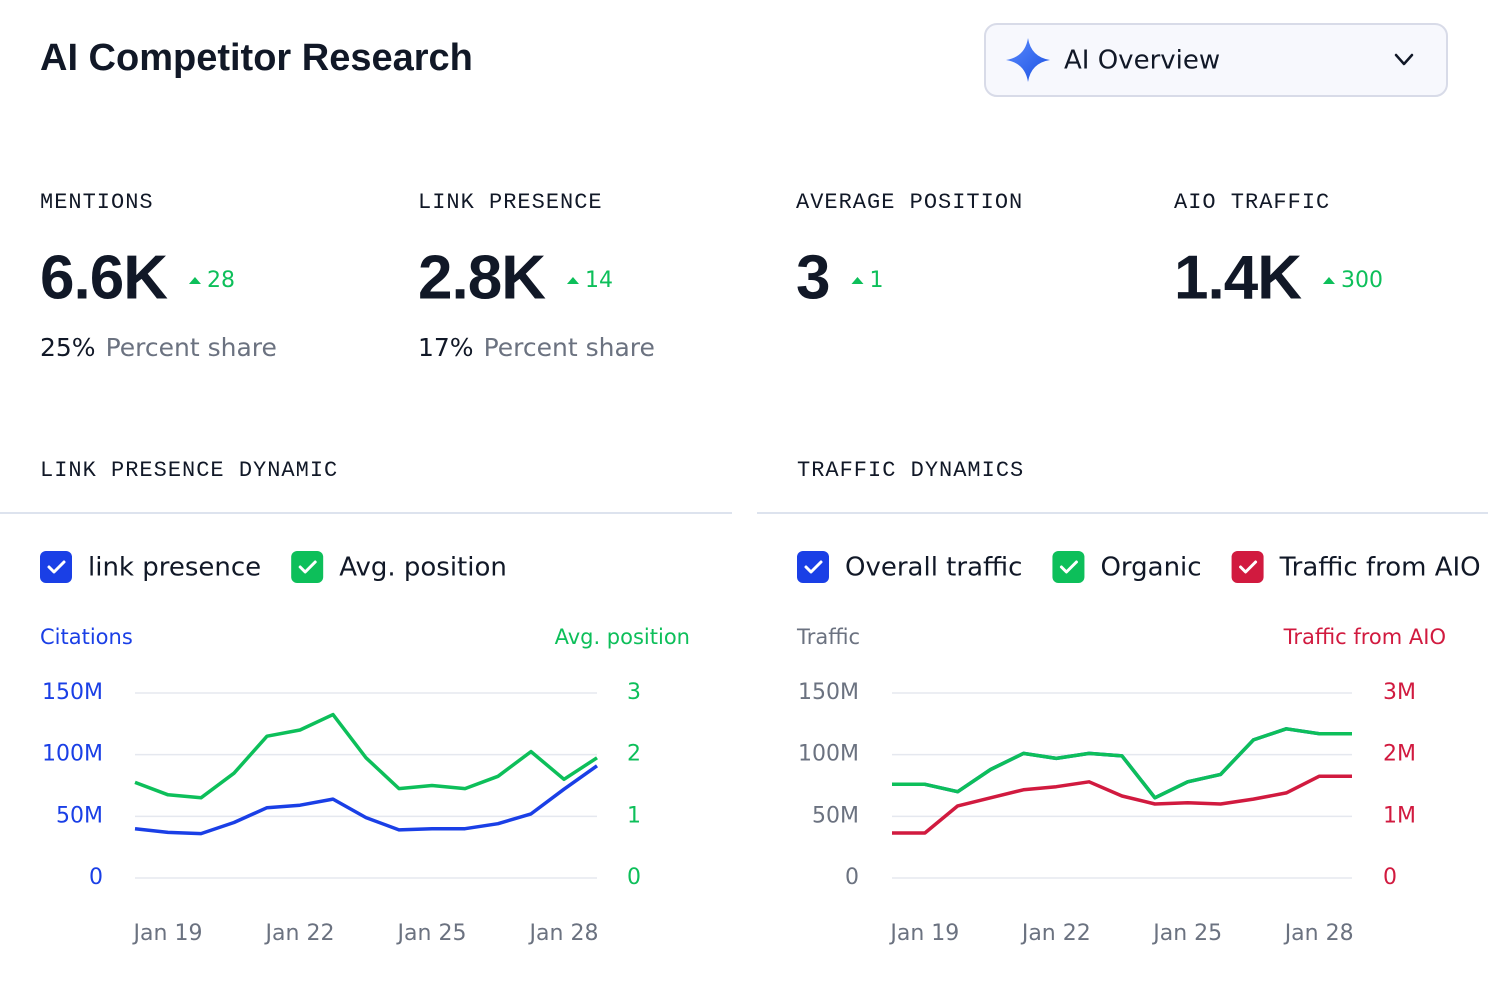 The height and width of the screenshot is (984, 1488). I want to click on legend-item: Avg. position, so click(399, 567).